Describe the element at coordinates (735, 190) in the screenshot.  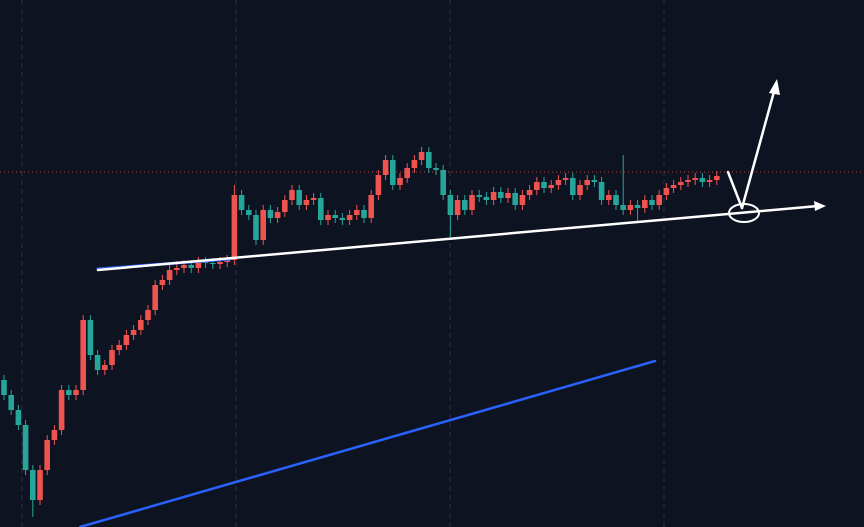
I see `down-arrow-line` at that location.